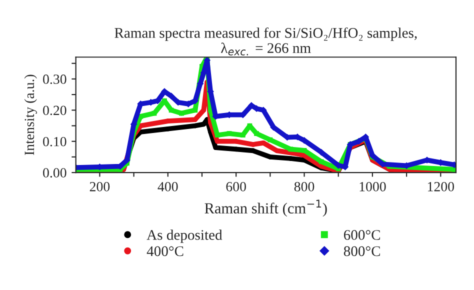  Describe the element at coordinates (30, 115) in the screenshot. I see `y-axis-title: Intensity (a.u.)` at that location.